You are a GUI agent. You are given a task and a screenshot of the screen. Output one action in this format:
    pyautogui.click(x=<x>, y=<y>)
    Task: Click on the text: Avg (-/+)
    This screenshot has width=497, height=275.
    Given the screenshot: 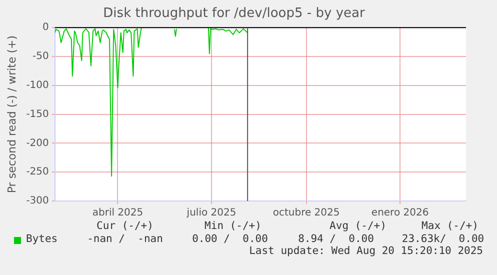 What is the action you would take?
    pyautogui.click(x=358, y=226)
    